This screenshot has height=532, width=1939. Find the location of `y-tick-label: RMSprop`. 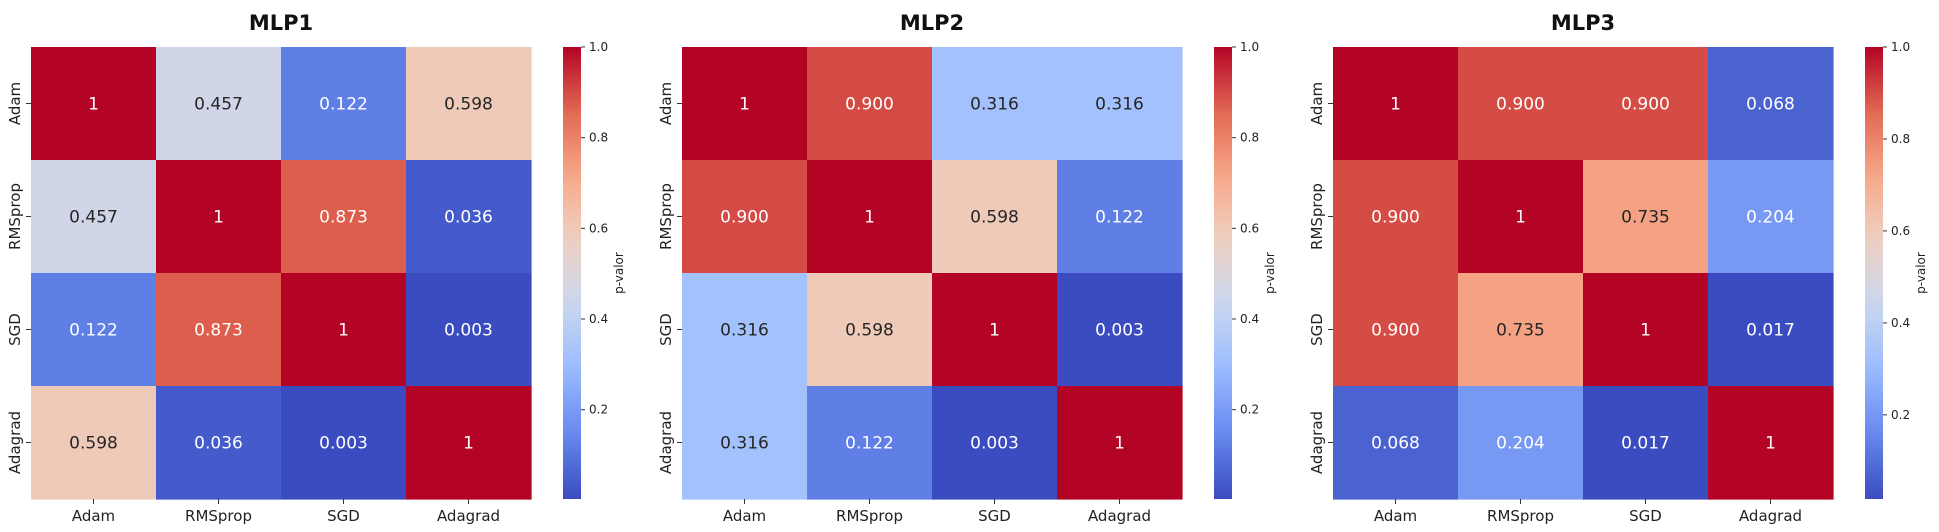

y-tick-label: RMSprop is located at coordinates (15, 216).